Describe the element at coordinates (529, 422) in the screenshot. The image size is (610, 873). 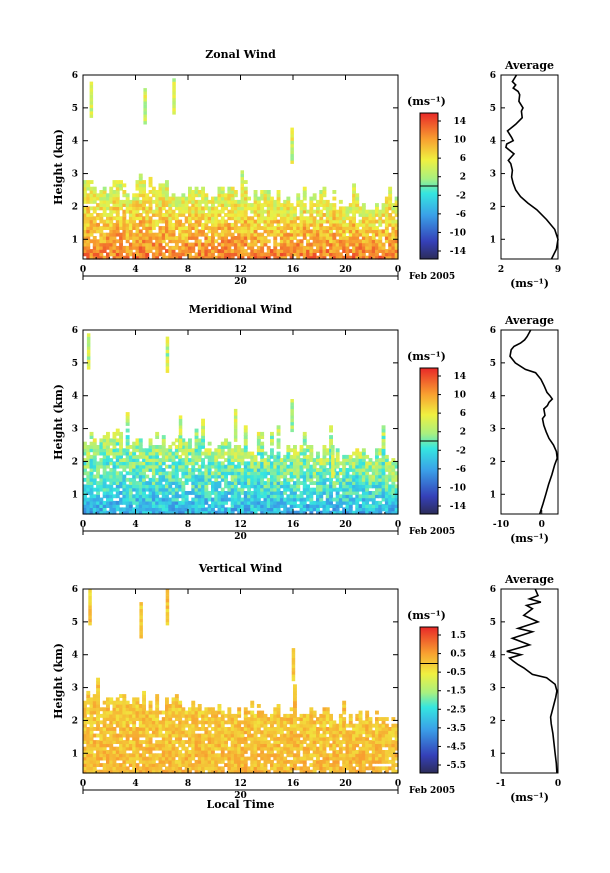
I see `average-frame` at that location.